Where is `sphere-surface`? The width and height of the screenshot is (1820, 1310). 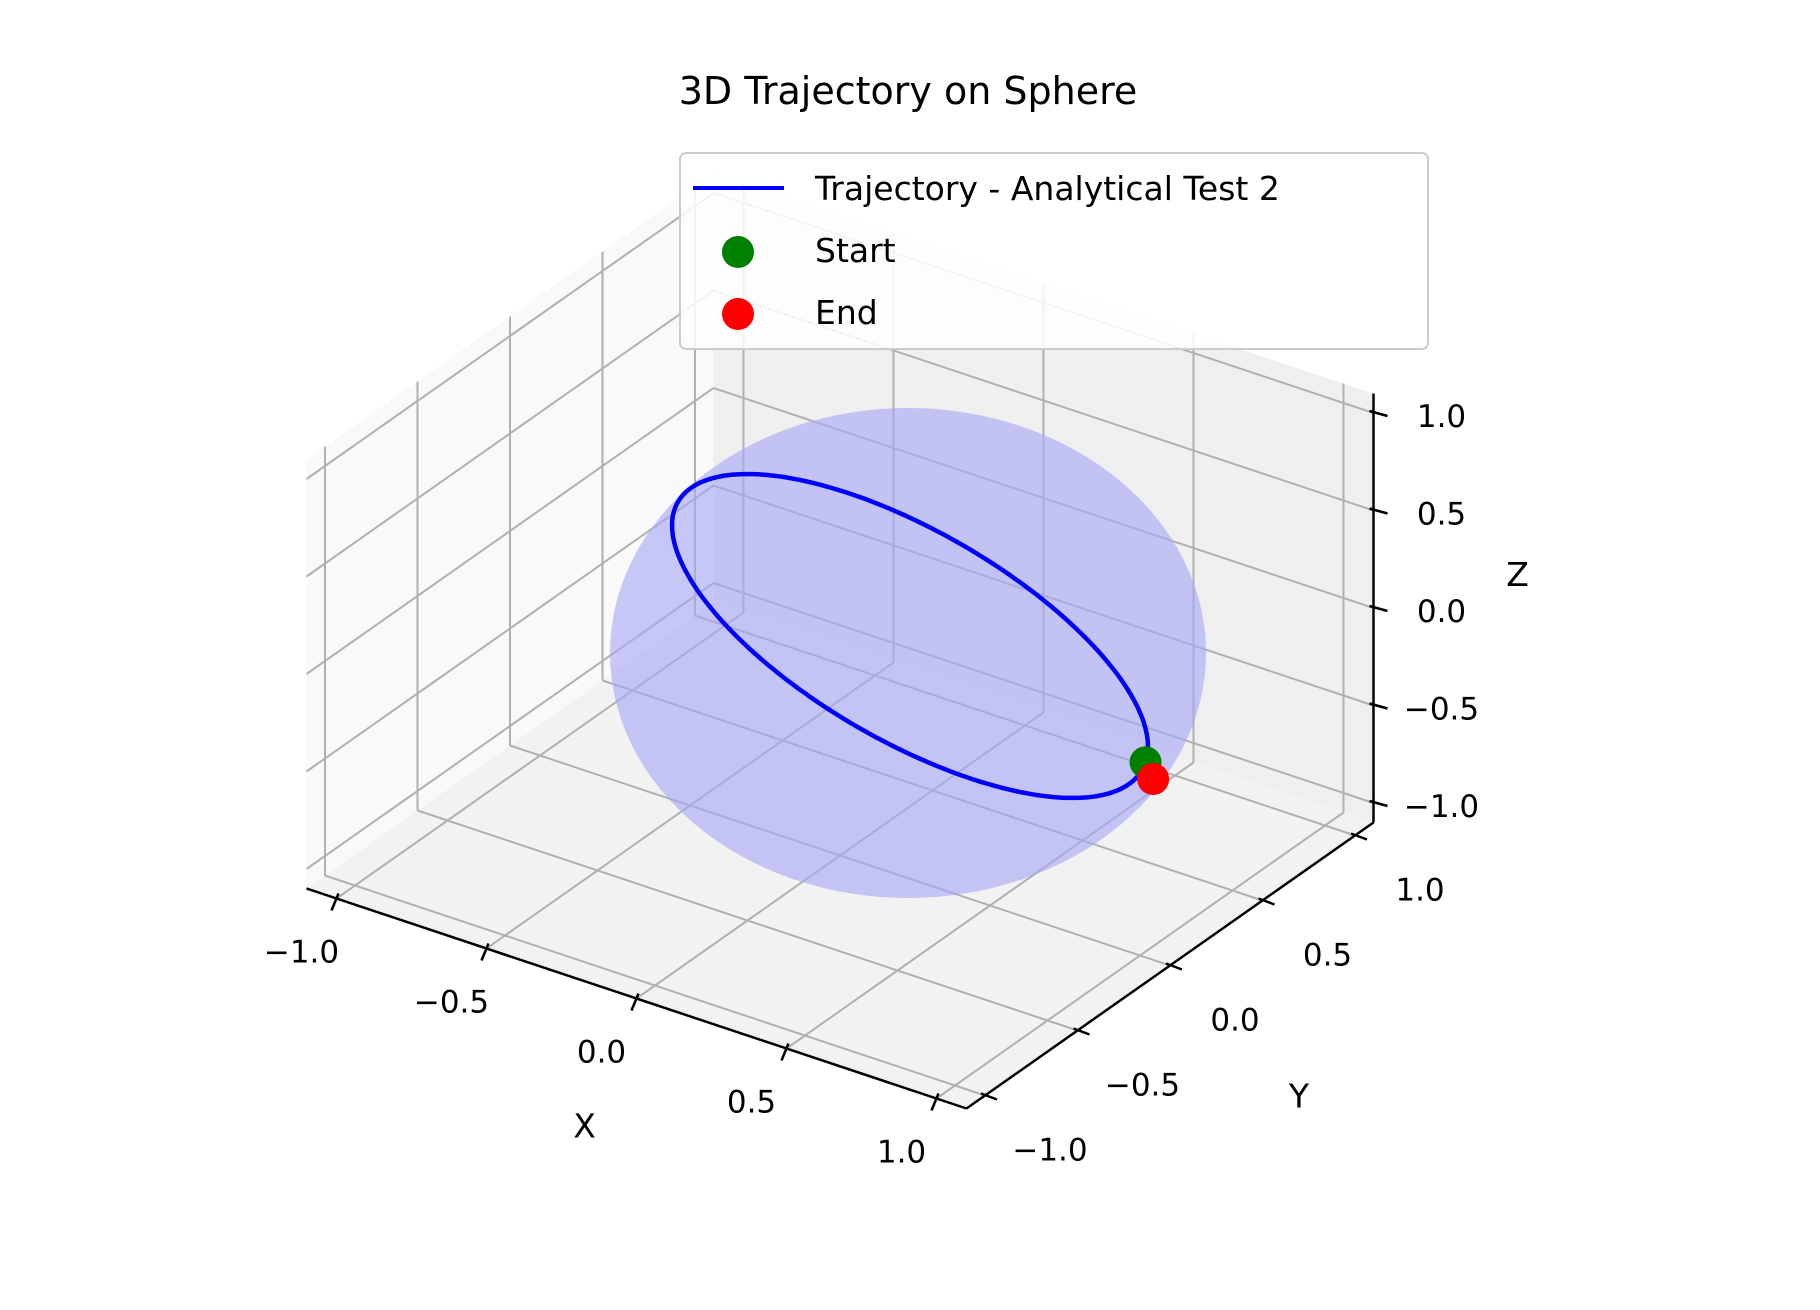 sphere-surface is located at coordinates (908, 653).